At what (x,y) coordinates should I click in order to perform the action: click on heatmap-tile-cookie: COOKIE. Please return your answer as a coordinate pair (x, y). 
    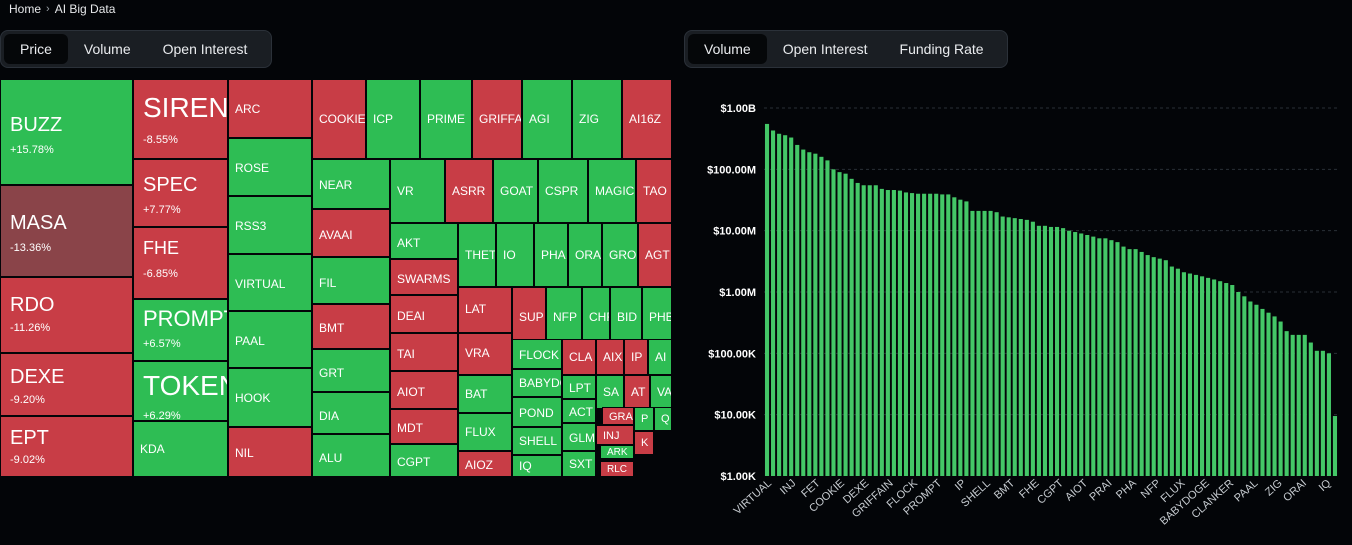
    Looking at the image, I should click on (339, 119).